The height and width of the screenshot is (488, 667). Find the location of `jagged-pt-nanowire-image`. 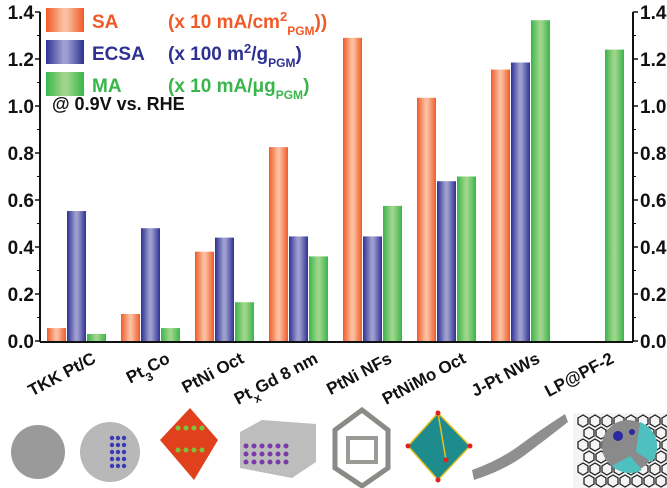

jagged-pt-nanowire-image is located at coordinates (520, 447).